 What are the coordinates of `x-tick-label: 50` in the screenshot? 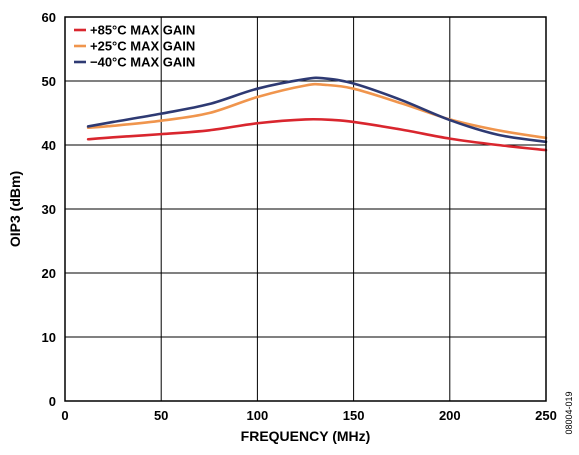 It's located at (161, 415).